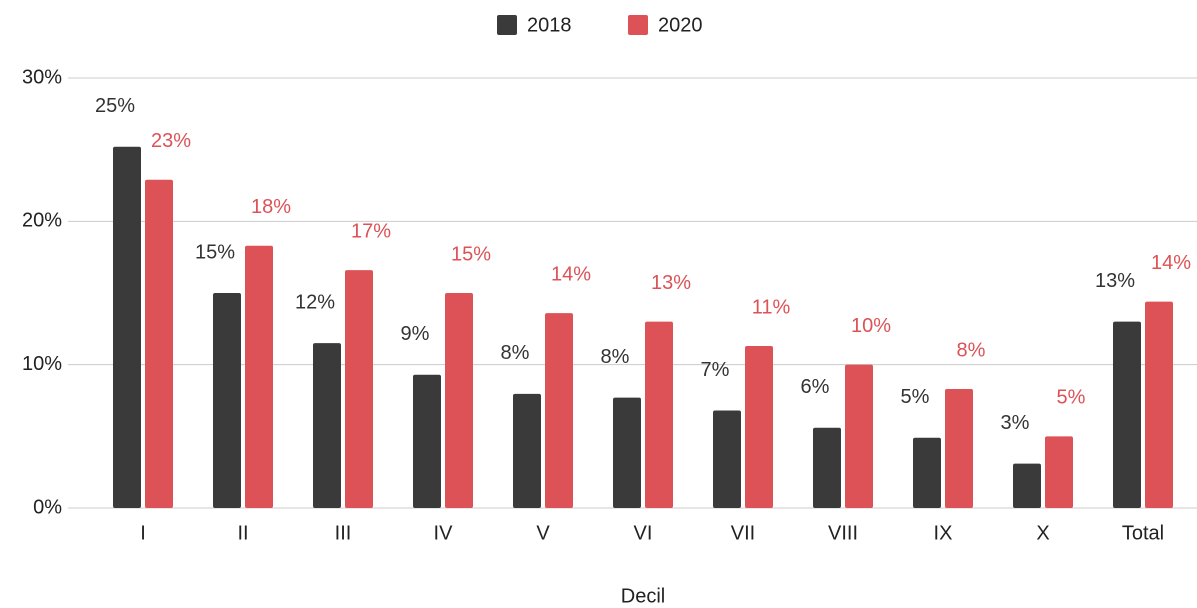 The image size is (1197, 608). What do you see at coordinates (415, 334) in the screenshot?
I see `data-label: 9%` at bounding box center [415, 334].